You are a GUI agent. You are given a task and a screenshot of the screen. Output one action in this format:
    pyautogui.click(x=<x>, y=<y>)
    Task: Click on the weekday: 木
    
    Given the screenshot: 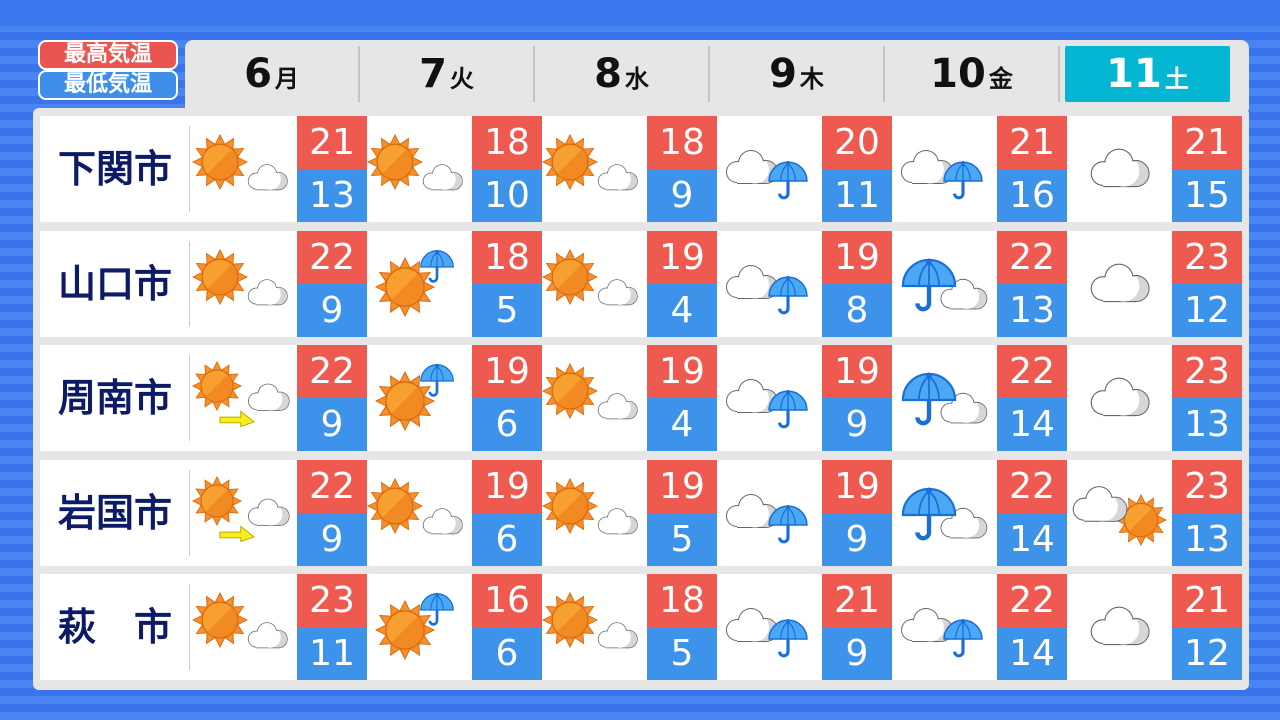 What is the action you would take?
    pyautogui.click(x=811, y=79)
    